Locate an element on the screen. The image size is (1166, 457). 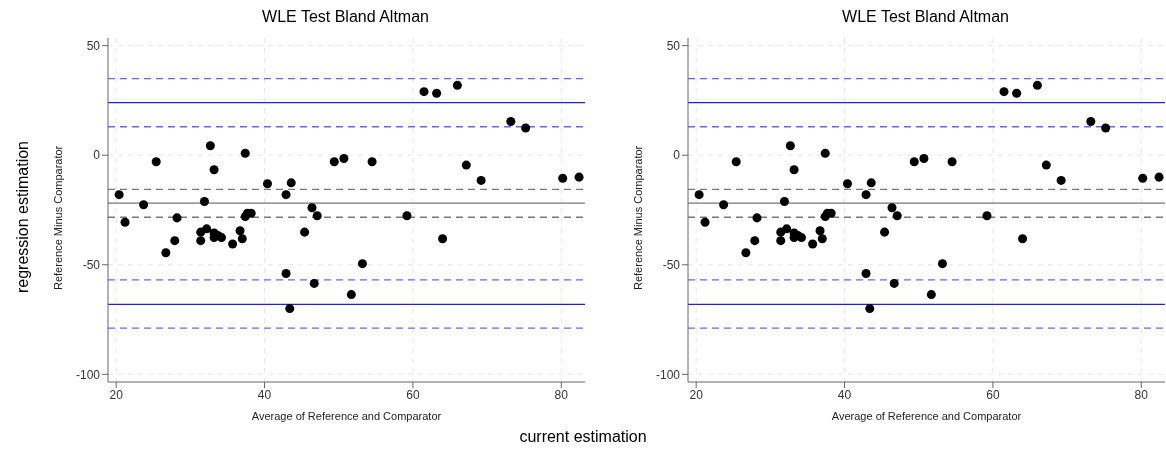
text: current estimation is located at coordinates (583, 437).